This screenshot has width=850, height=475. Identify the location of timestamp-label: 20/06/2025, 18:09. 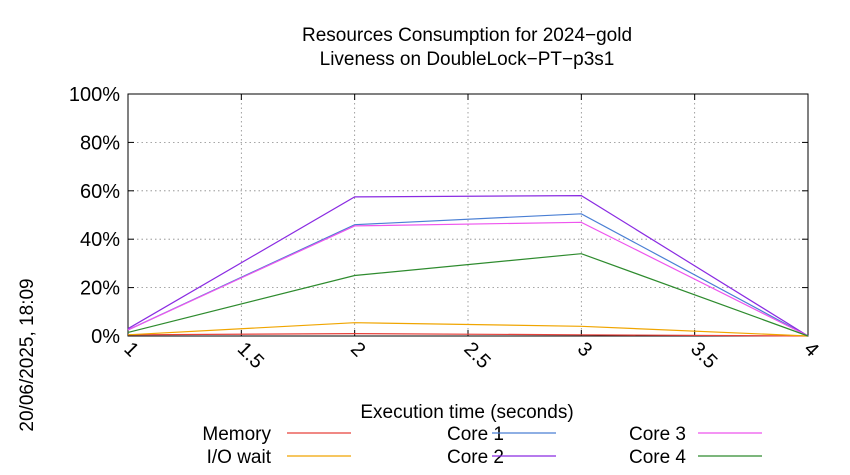
(27, 354).